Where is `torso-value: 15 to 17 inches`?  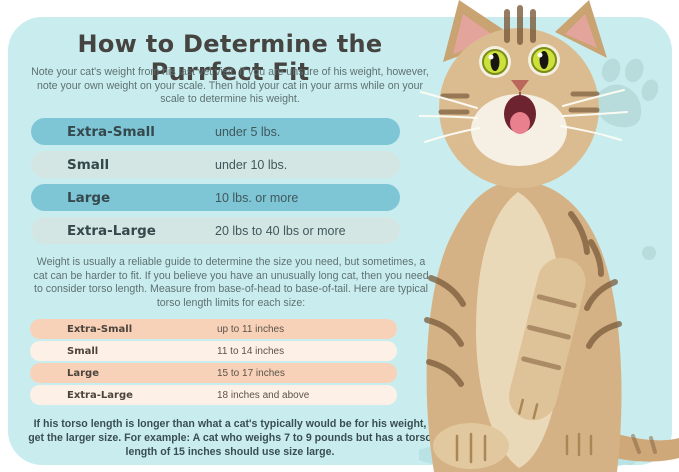 torso-value: 15 to 17 inches is located at coordinates (251, 373).